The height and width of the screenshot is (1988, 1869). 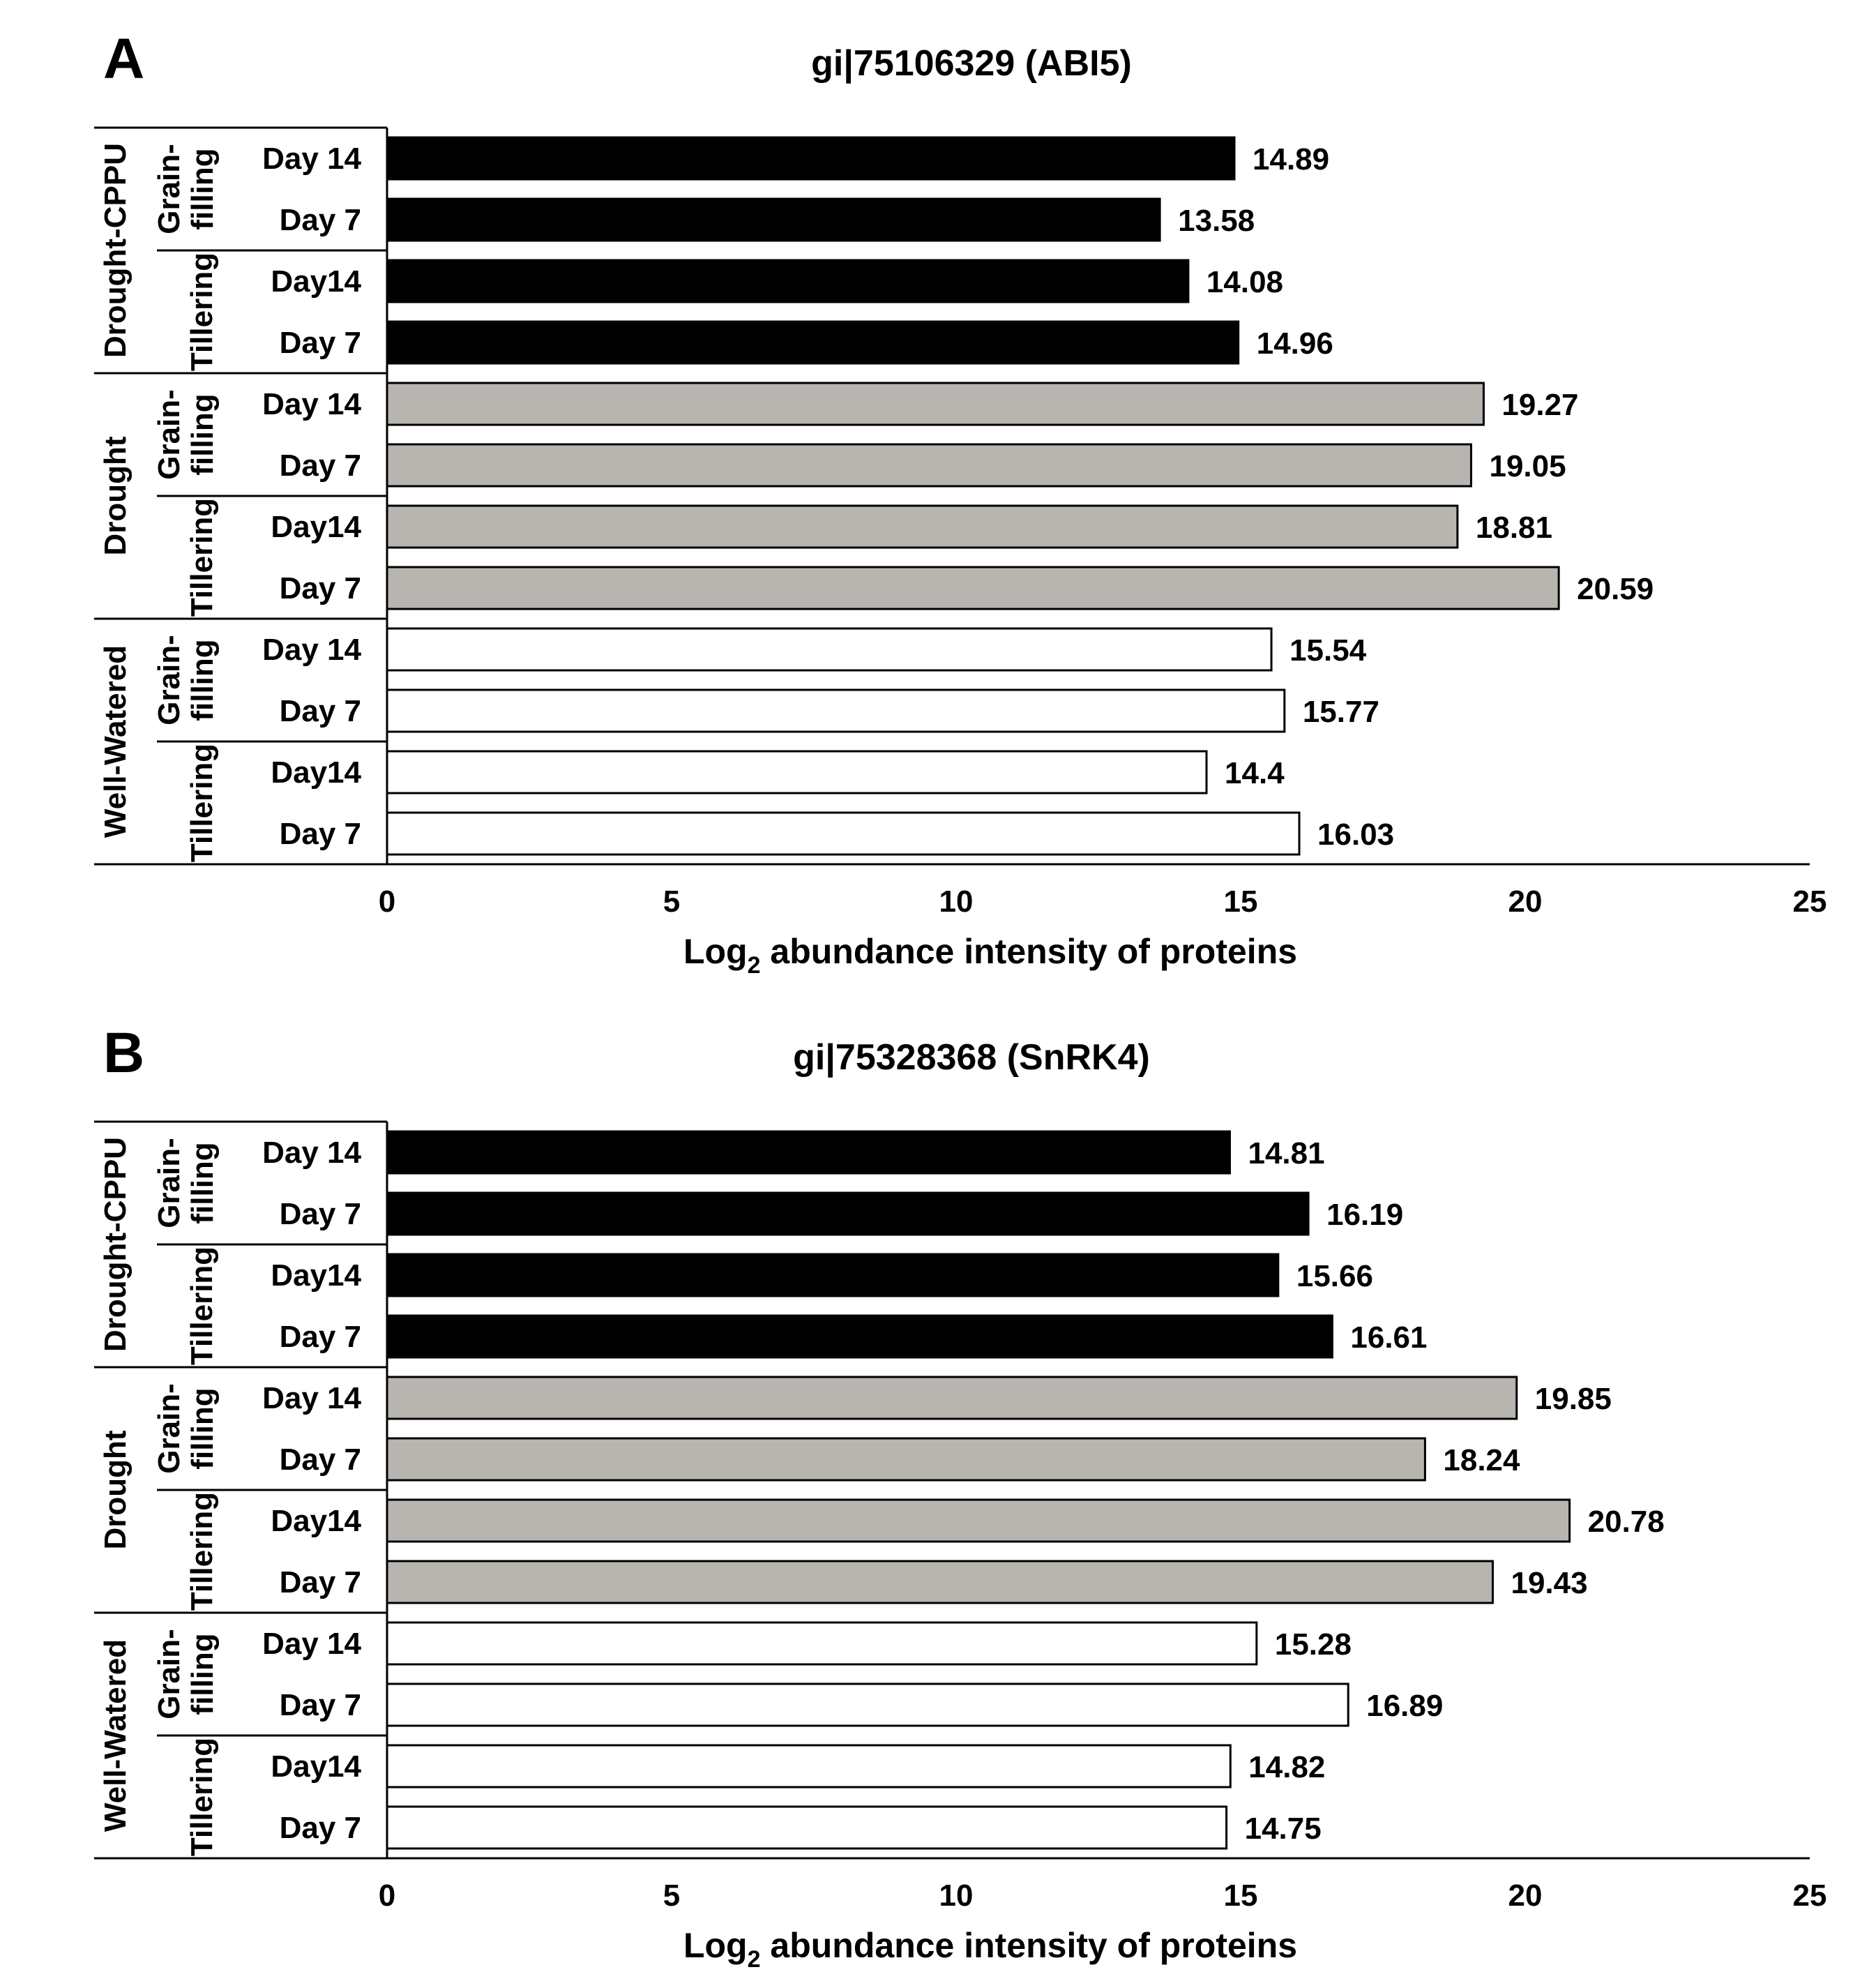 What do you see at coordinates (1355, 835) in the screenshot?
I see `value-label: 16.03` at bounding box center [1355, 835].